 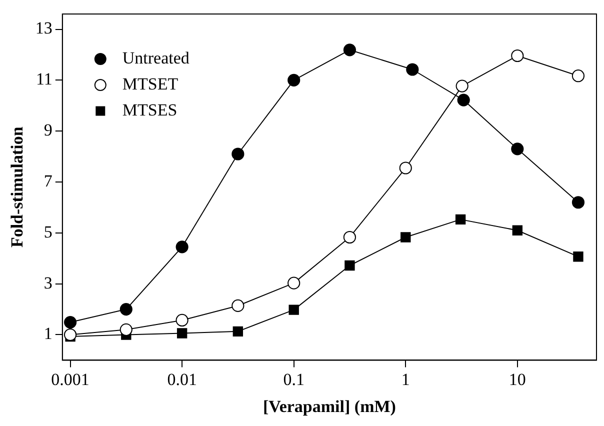 What do you see at coordinates (17, 187) in the screenshot?
I see `y-axis-title: Fold-stimulation` at bounding box center [17, 187].